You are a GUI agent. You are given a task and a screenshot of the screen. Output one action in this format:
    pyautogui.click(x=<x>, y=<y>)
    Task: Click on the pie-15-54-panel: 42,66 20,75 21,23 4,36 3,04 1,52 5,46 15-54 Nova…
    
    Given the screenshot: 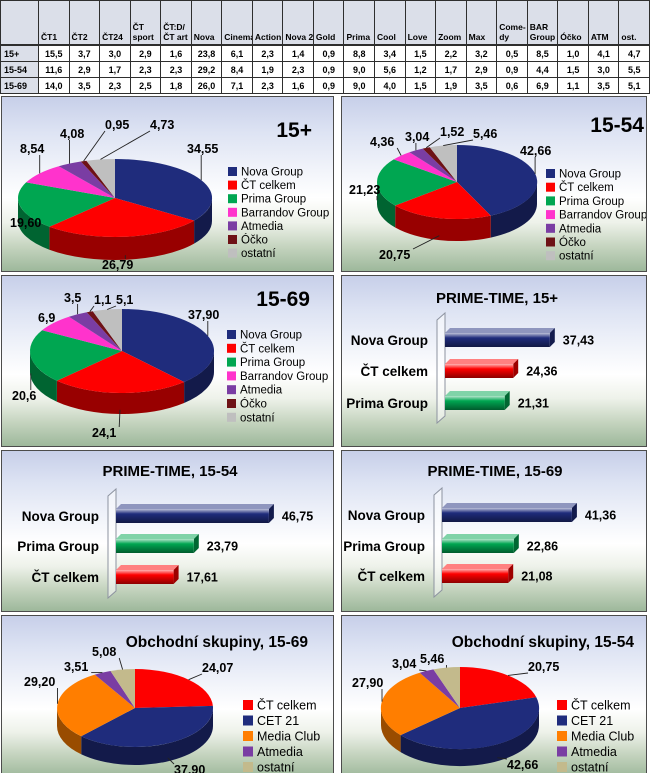 What is the action you would take?
    pyautogui.click(x=494, y=184)
    